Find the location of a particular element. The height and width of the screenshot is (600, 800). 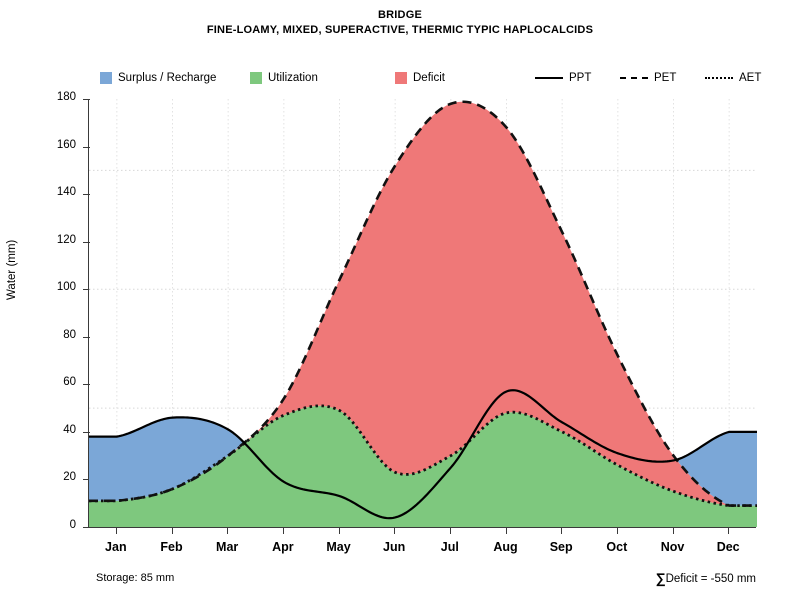

x-tick-label-dec: Dec is located at coordinates (728, 547).